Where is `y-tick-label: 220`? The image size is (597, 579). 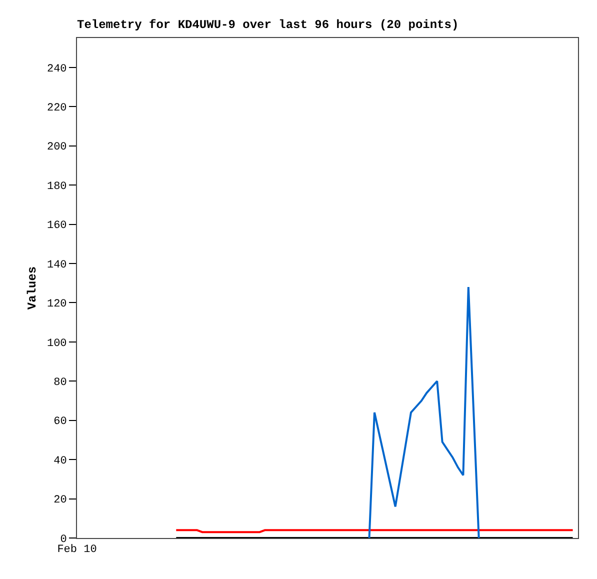 y-tick-label: 220 is located at coordinates (56, 108).